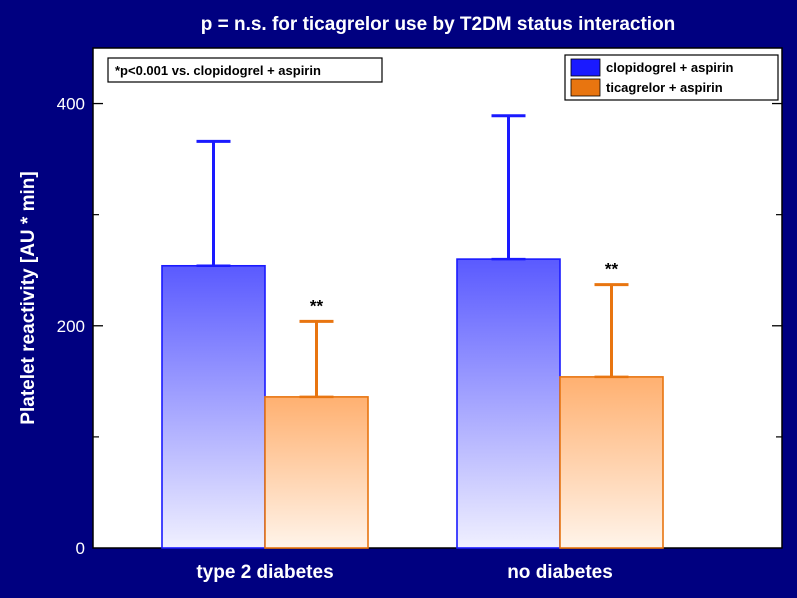  Describe the element at coordinates (585, 67) in the screenshot. I see `legend-swatch-clopidogrel` at that location.